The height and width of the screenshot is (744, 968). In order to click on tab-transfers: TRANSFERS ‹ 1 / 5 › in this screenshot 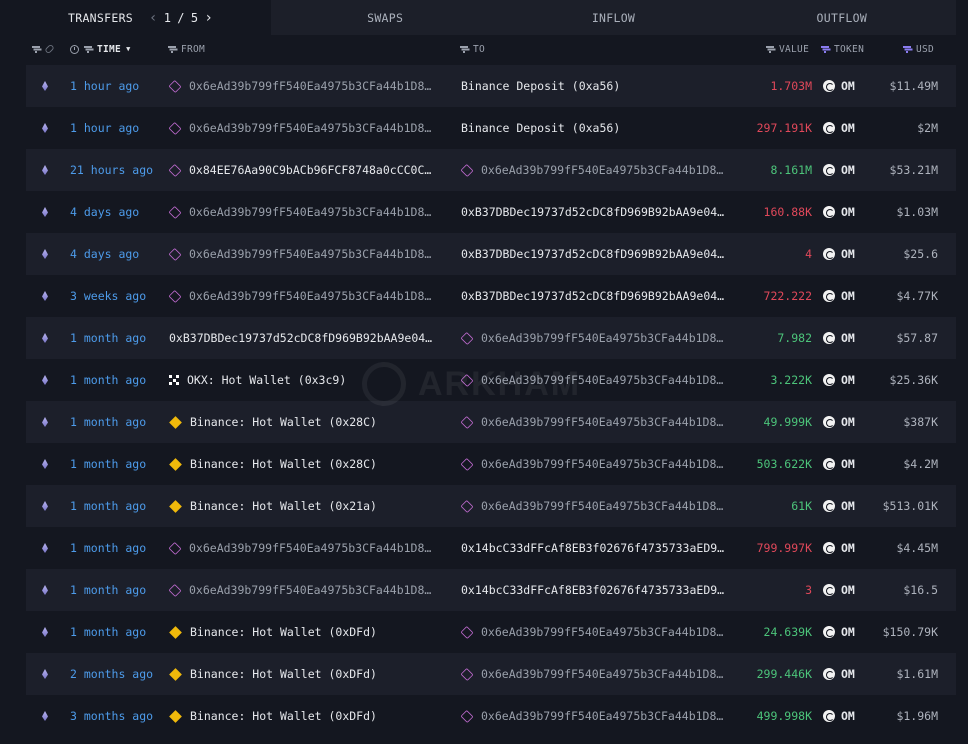, I will do `click(148, 17)`.